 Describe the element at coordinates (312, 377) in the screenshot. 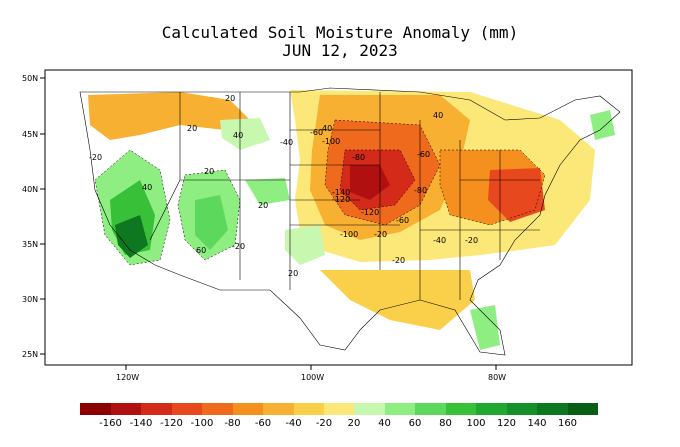

I see `lon-label: 100W` at that location.